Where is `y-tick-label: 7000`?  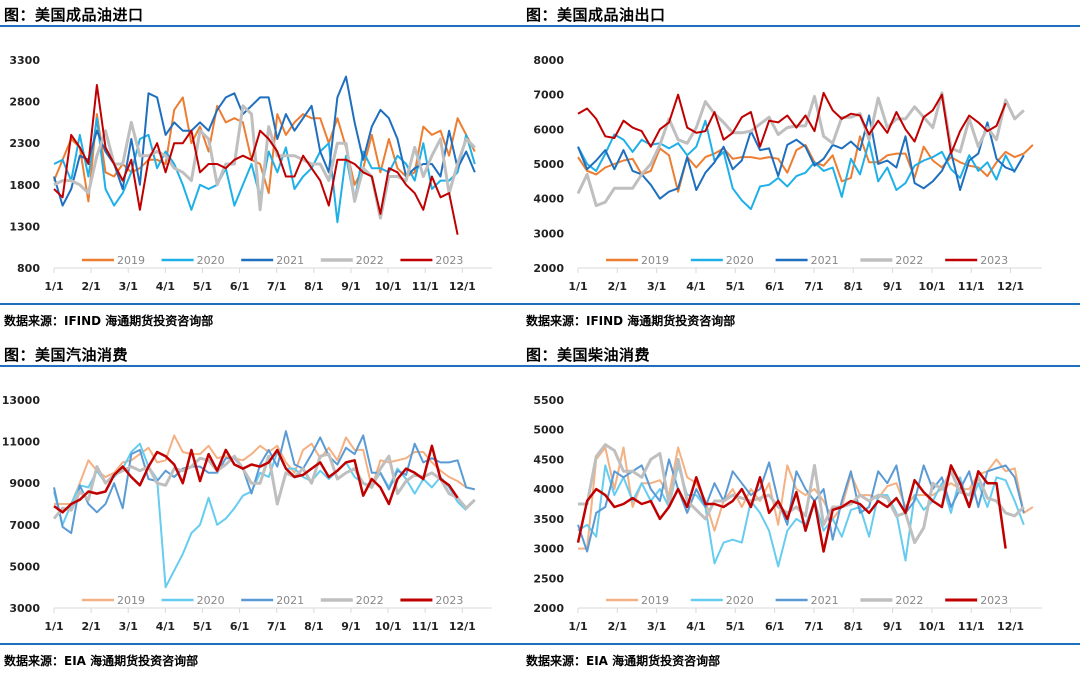 y-tick-label: 7000 is located at coordinates (548, 95).